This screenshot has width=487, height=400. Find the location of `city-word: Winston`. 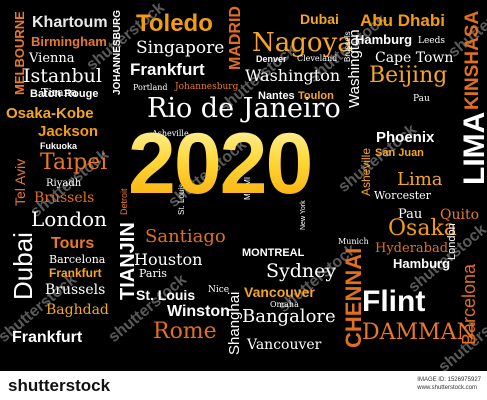

city-word: Winston is located at coordinates (198, 311).